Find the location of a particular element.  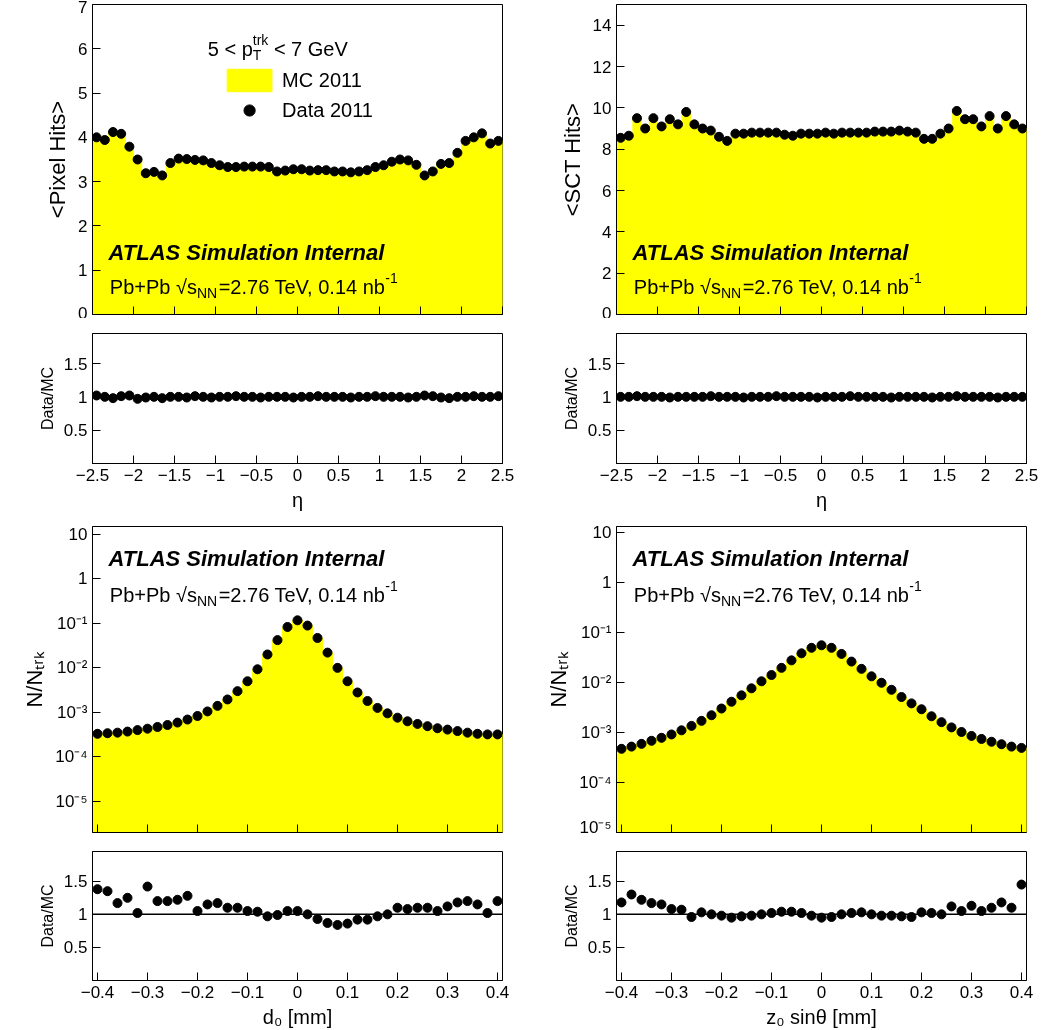

y-tick-label: 5 is located at coordinates (83, 94).